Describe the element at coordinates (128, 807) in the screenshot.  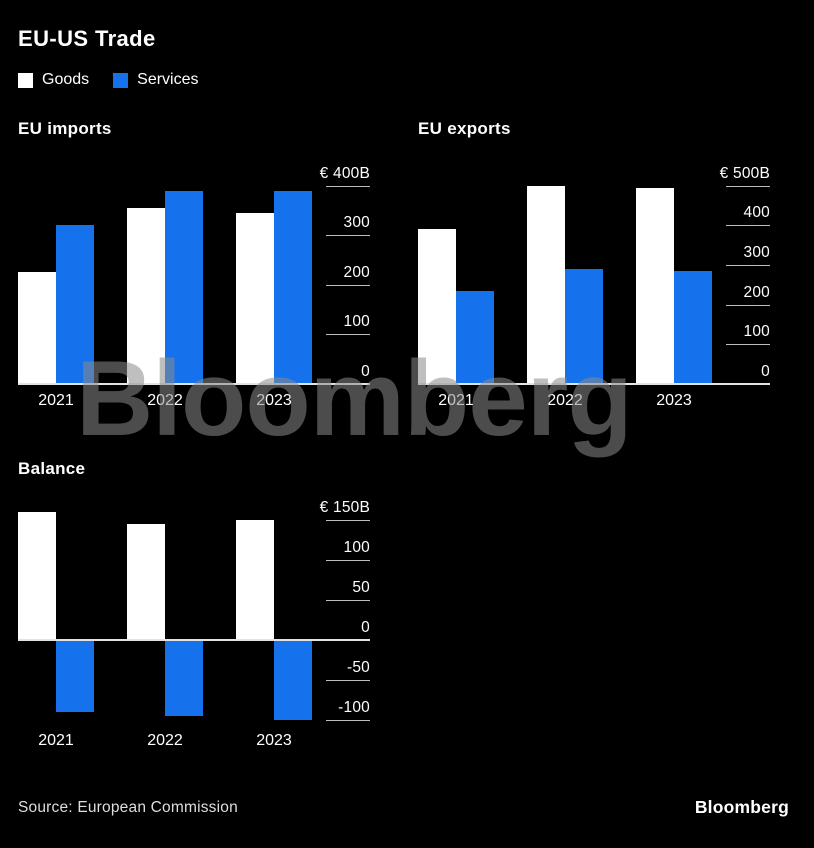
I see `source-note: Source: European Commission` at that location.